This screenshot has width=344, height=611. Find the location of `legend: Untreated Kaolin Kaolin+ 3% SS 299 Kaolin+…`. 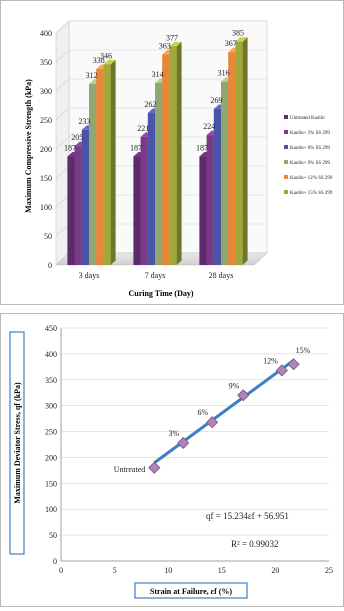

legend: Untreated Kaolin Kaolin+ 3% SS 299 Kaolin+… is located at coordinates (308, 155).